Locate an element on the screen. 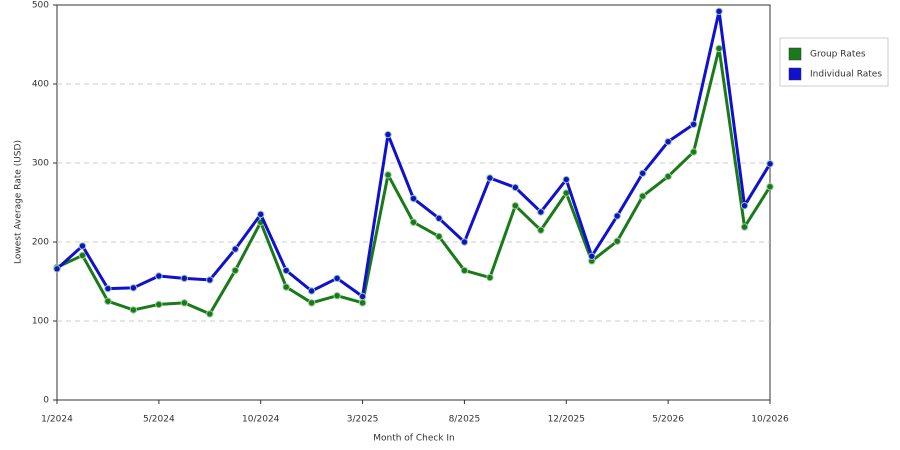  y-tick-label: 0 is located at coordinates (46, 401).